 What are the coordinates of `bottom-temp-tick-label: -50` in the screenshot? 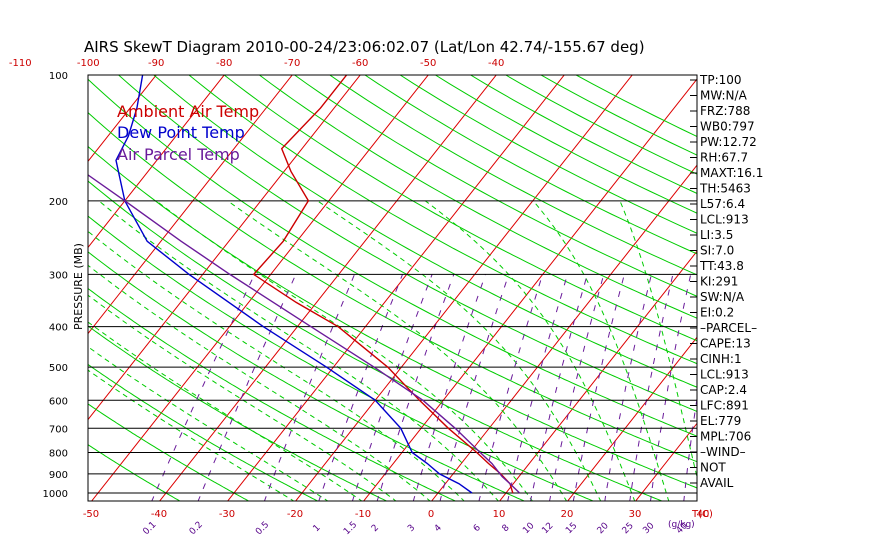 It's located at (91, 514).